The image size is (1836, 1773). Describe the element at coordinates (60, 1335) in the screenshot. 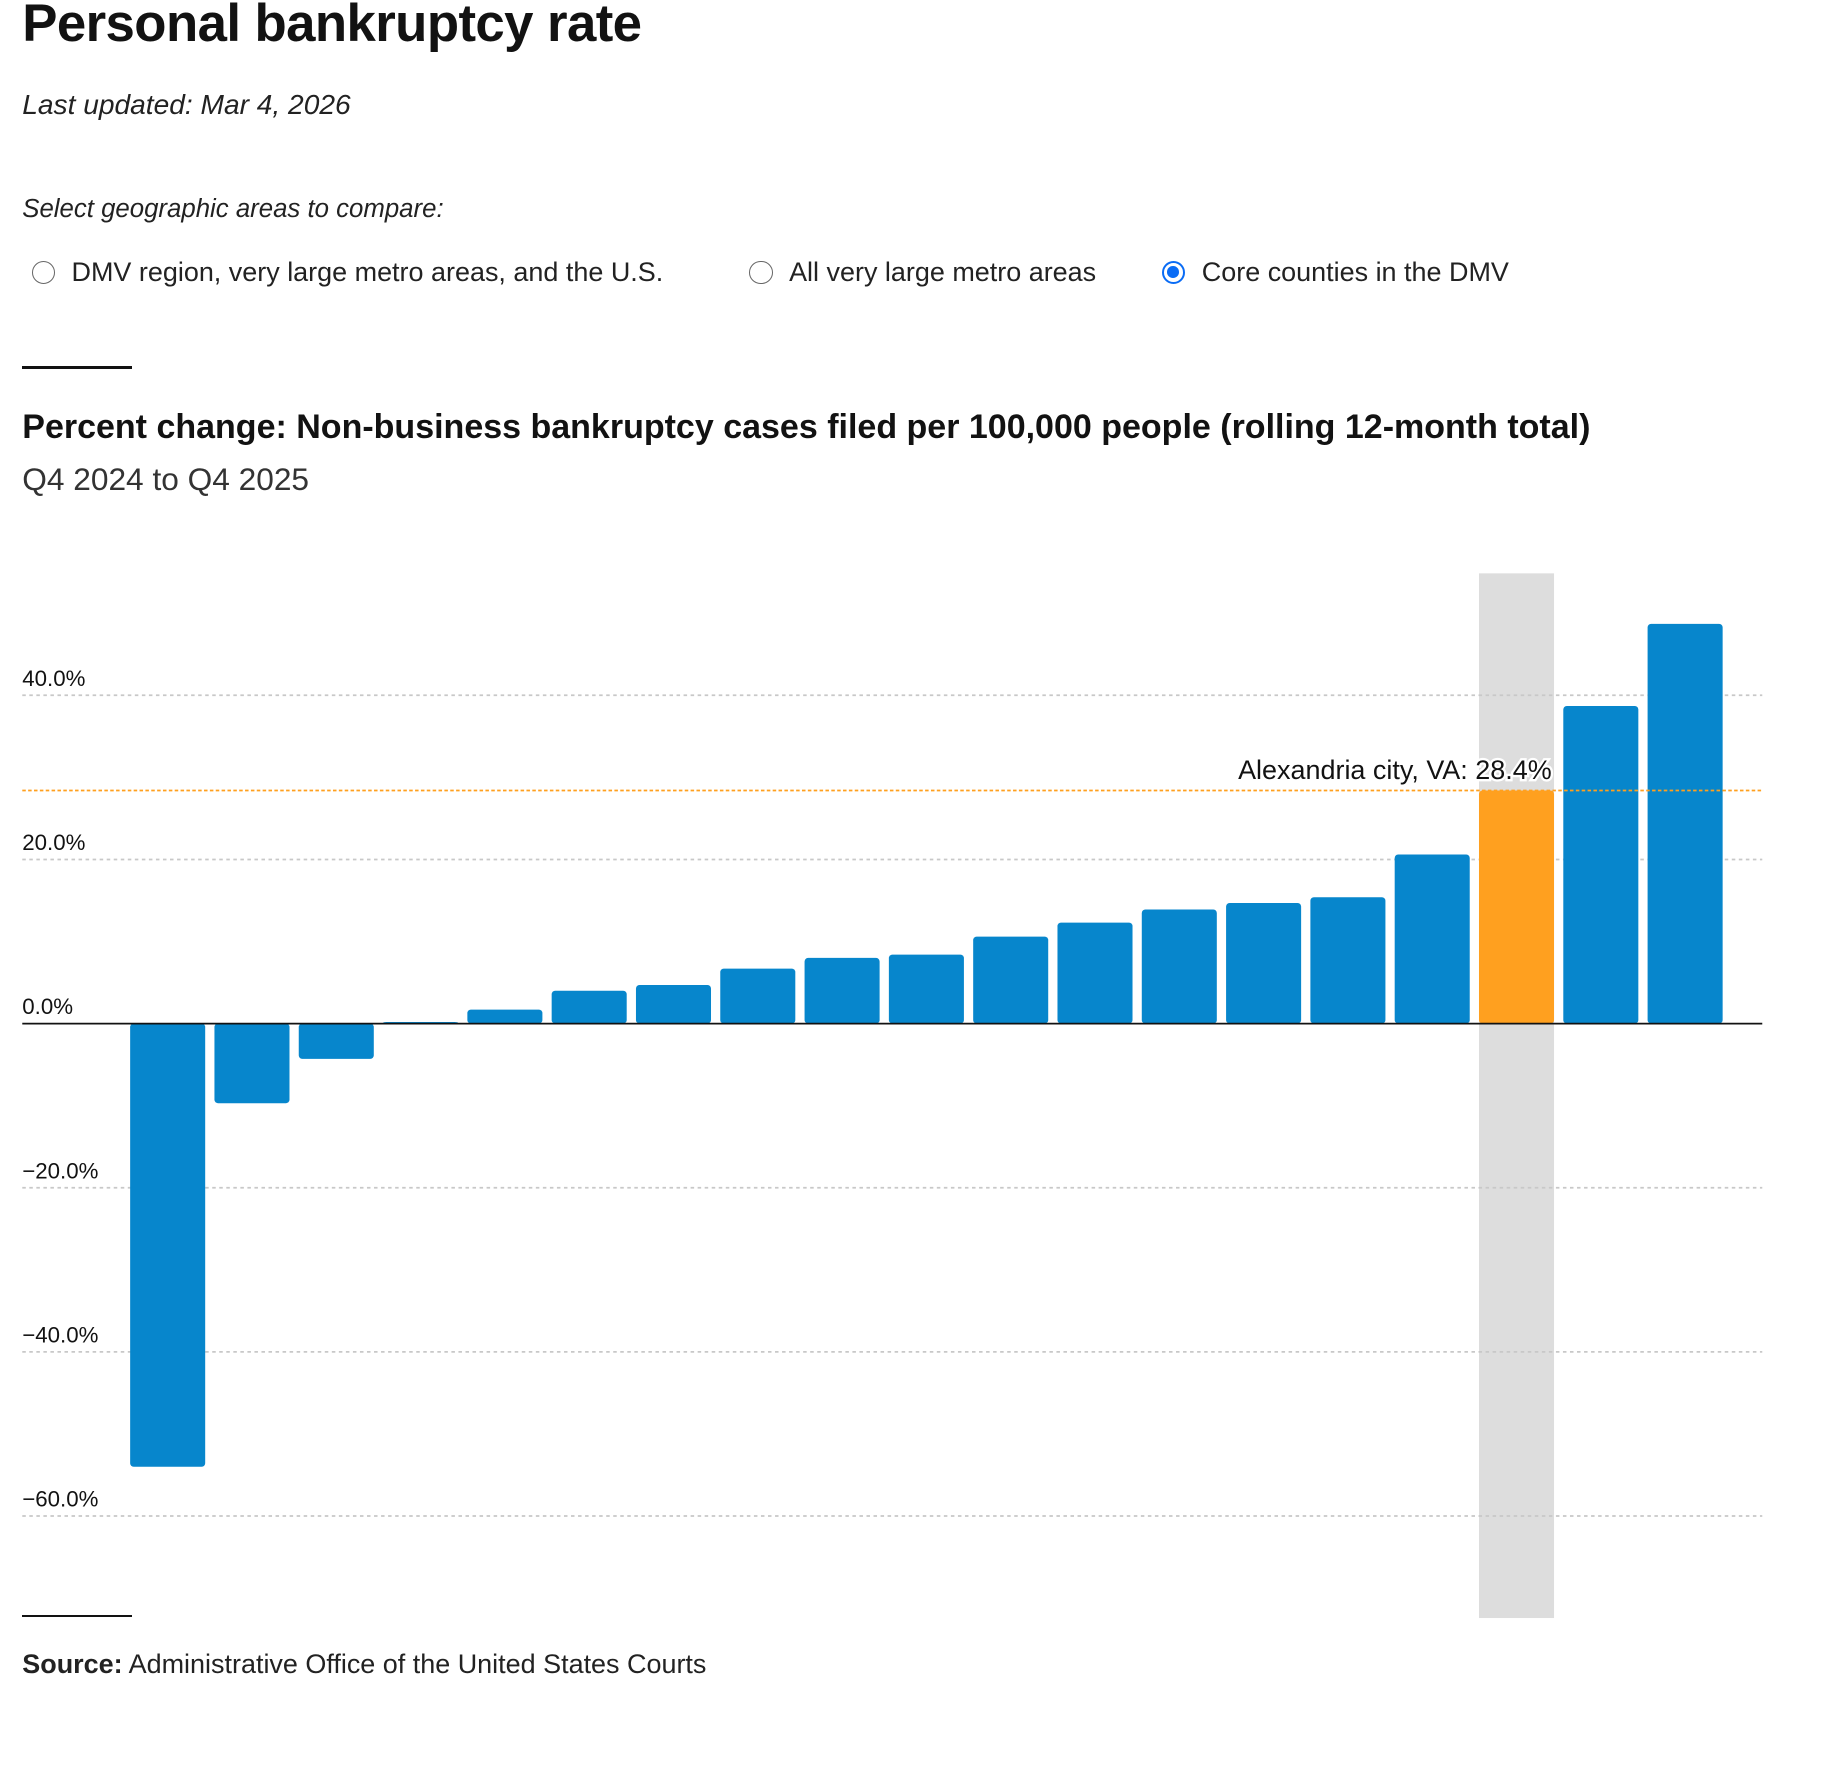

I see `y-tick-label: −40.0%` at that location.